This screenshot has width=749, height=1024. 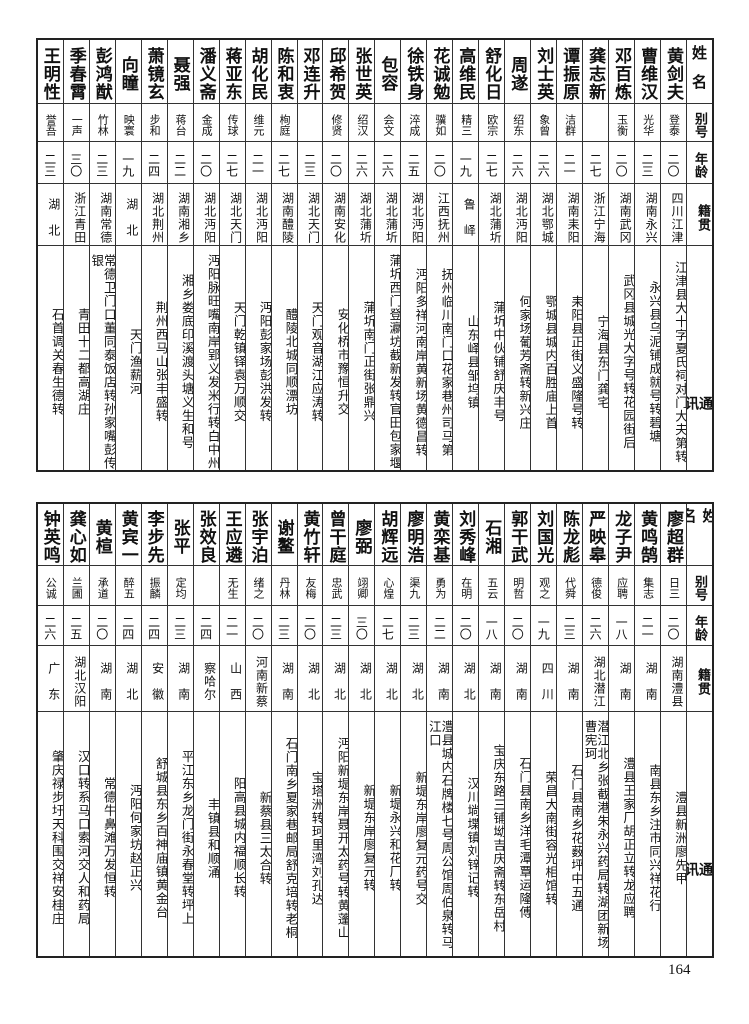 What do you see at coordinates (648, 535) in the screenshot?
I see `person-name: 黄鸣鹄` at bounding box center [648, 535].